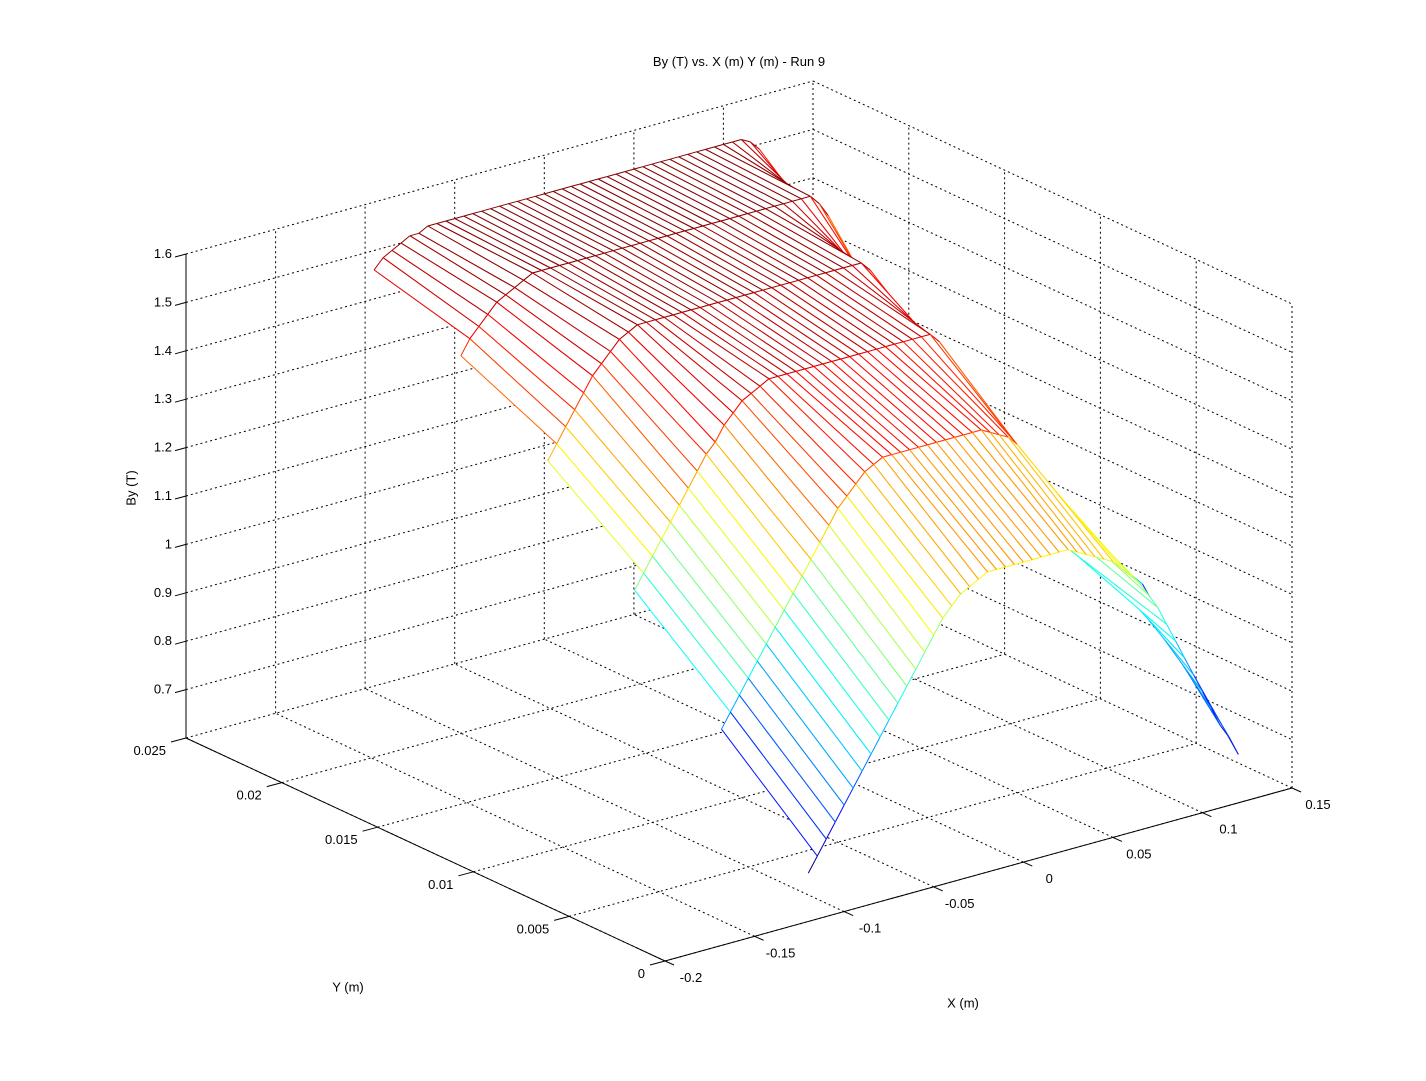 This screenshot has height=1081, width=1426. What do you see at coordinates (691, 977) in the screenshot?
I see `x-tick-label: -0.2` at bounding box center [691, 977].